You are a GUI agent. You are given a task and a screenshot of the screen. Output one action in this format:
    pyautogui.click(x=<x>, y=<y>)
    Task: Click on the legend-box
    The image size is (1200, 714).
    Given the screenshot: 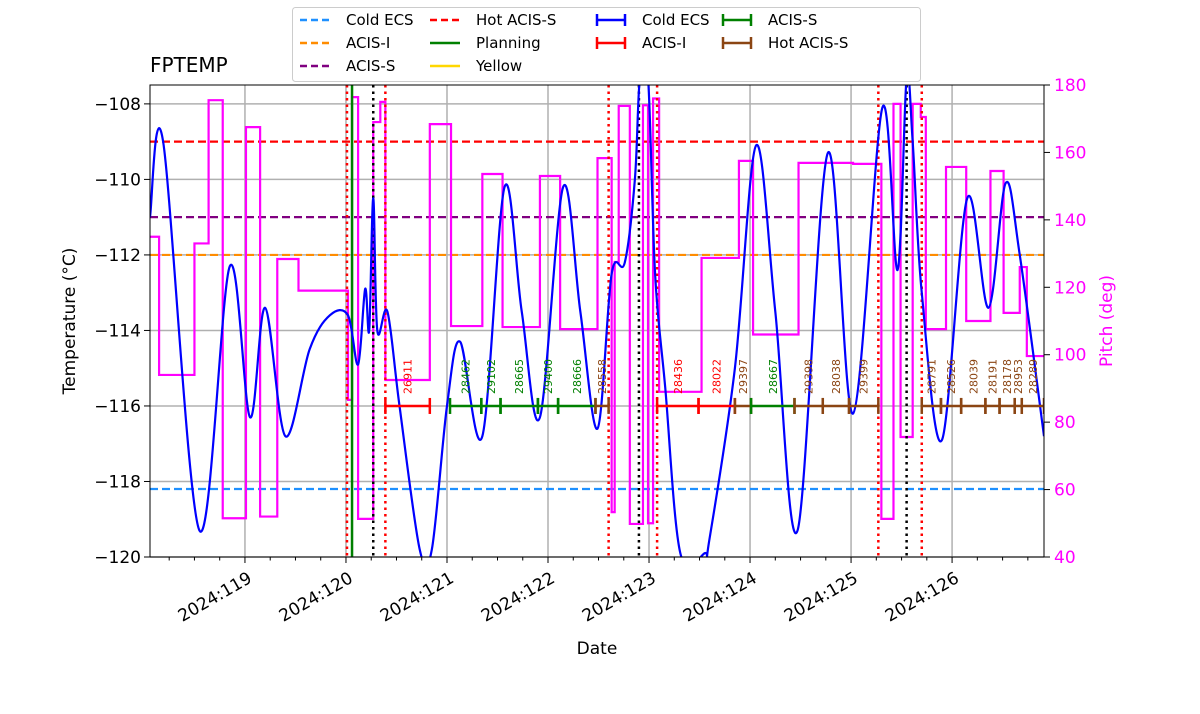 What is the action you would take?
    pyautogui.click(x=606, y=44)
    